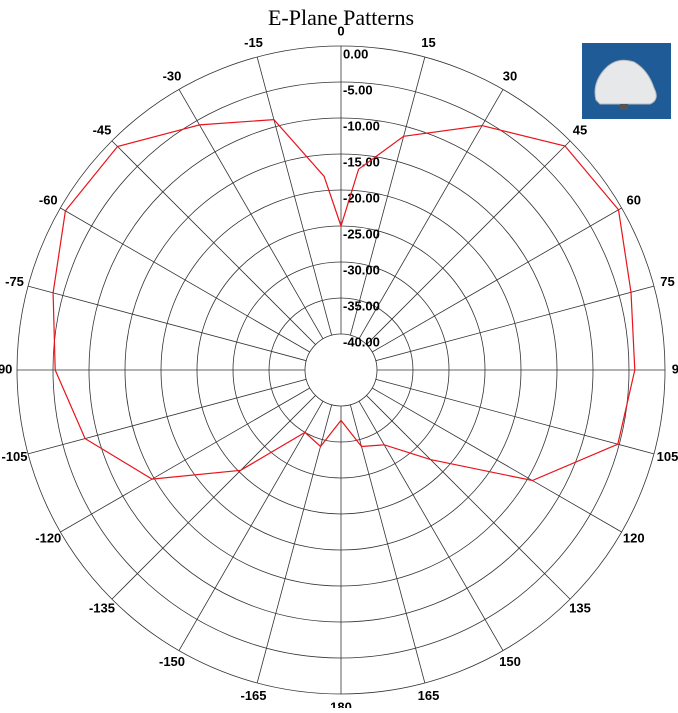 The image size is (678, 713). I want to click on radial-label: 0.00, so click(355, 53).